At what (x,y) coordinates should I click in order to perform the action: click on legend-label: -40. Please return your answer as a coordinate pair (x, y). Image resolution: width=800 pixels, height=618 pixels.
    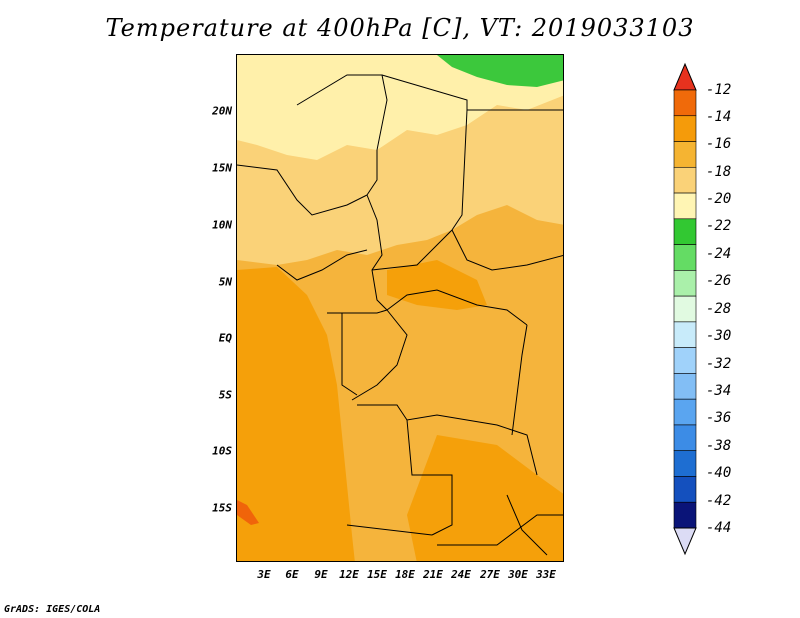
    Looking at the image, I should click on (719, 473).